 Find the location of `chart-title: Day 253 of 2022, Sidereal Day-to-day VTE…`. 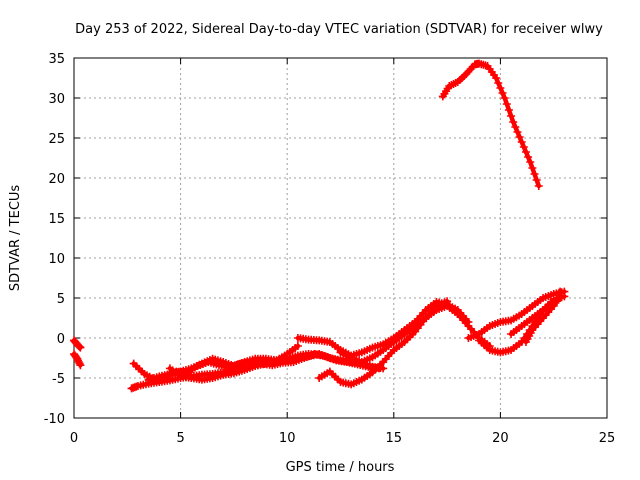

chart-title: Day 253 of 2022, Sidereal Day-to-day VTE… is located at coordinates (339, 29).